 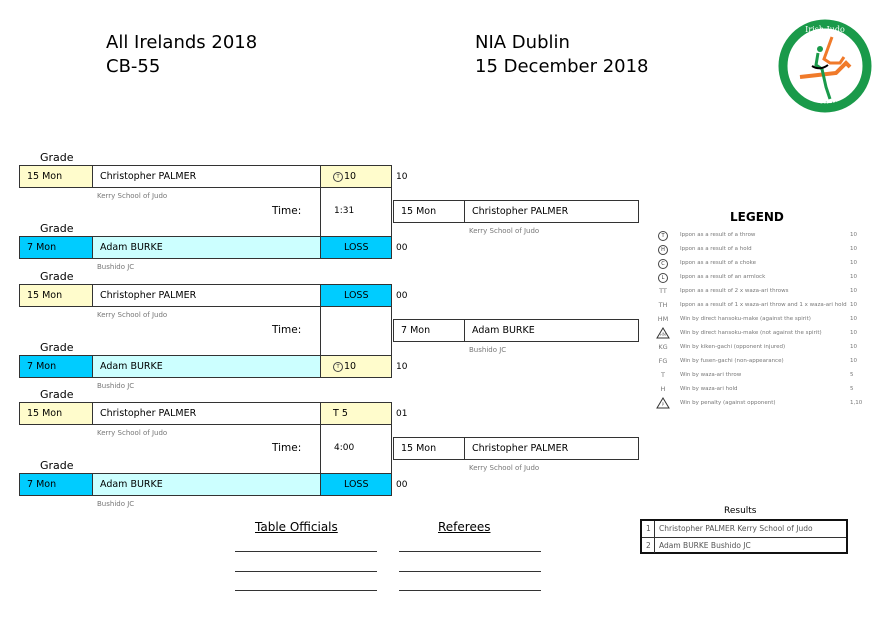 I want to click on legend-row: H Ippon as a result of a hold 10, so click(x=760, y=250).